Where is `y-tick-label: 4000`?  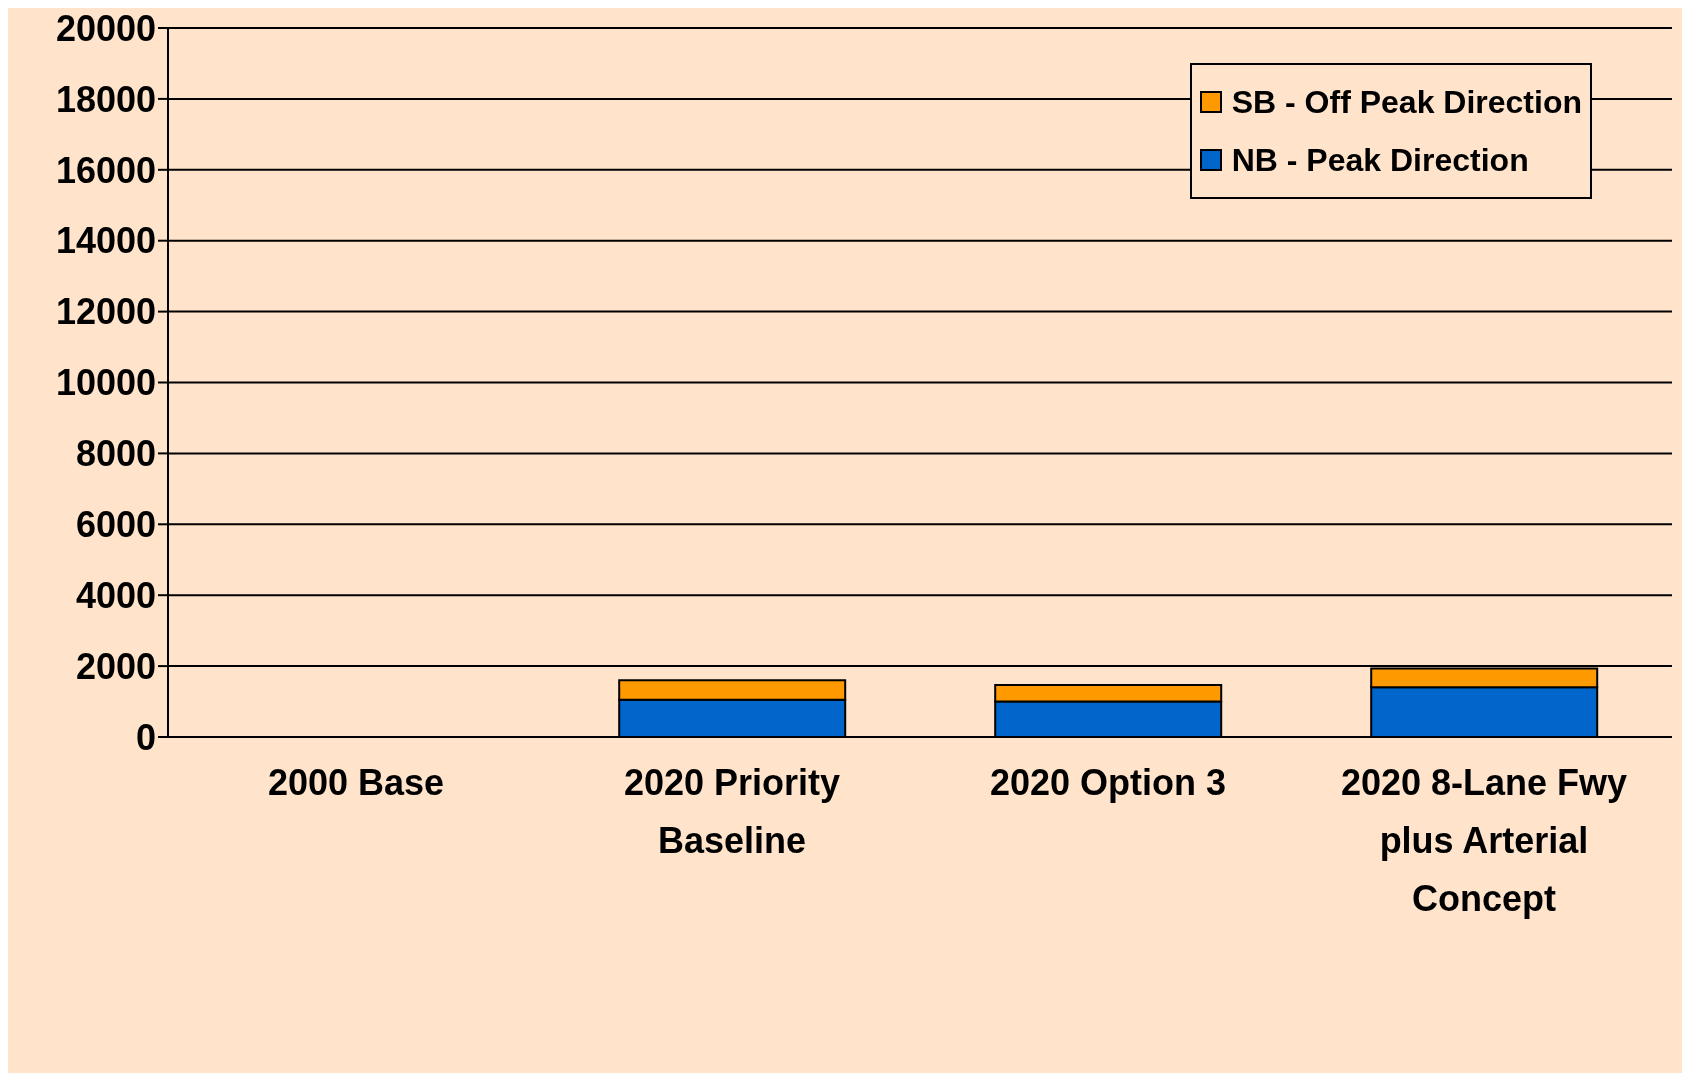 y-tick-label: 4000 is located at coordinates (115, 595).